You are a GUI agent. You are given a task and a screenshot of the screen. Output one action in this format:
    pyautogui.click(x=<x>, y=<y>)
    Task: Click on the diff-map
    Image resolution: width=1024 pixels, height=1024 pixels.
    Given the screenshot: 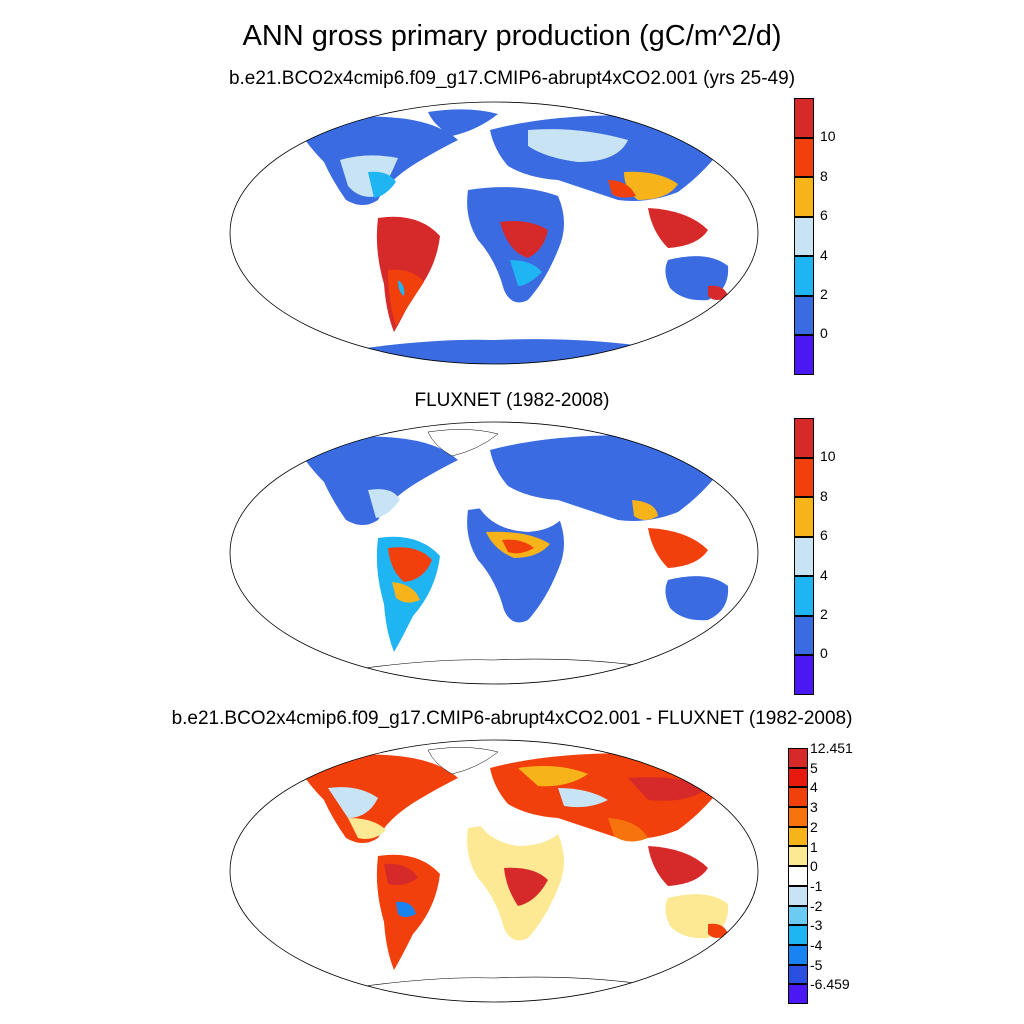 What is the action you would take?
    pyautogui.click(x=494, y=871)
    